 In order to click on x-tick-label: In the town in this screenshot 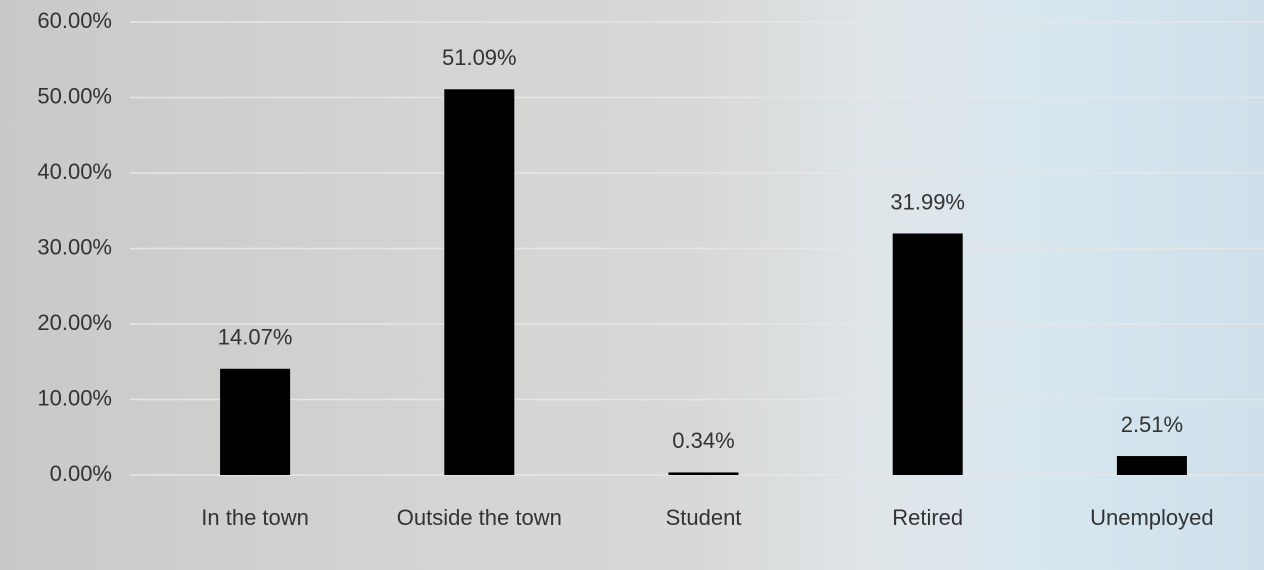, I will do `click(255, 517)`.